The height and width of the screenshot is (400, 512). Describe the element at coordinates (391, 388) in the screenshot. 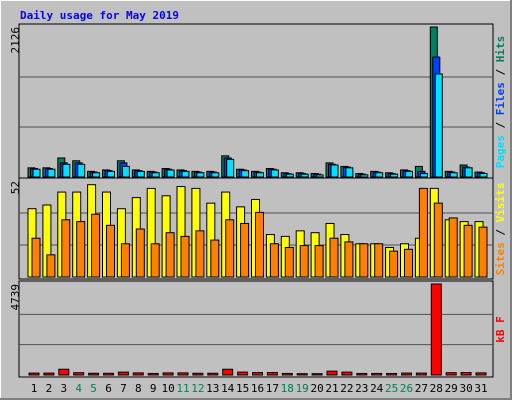

I see `x-tick-label: 25` at that location.